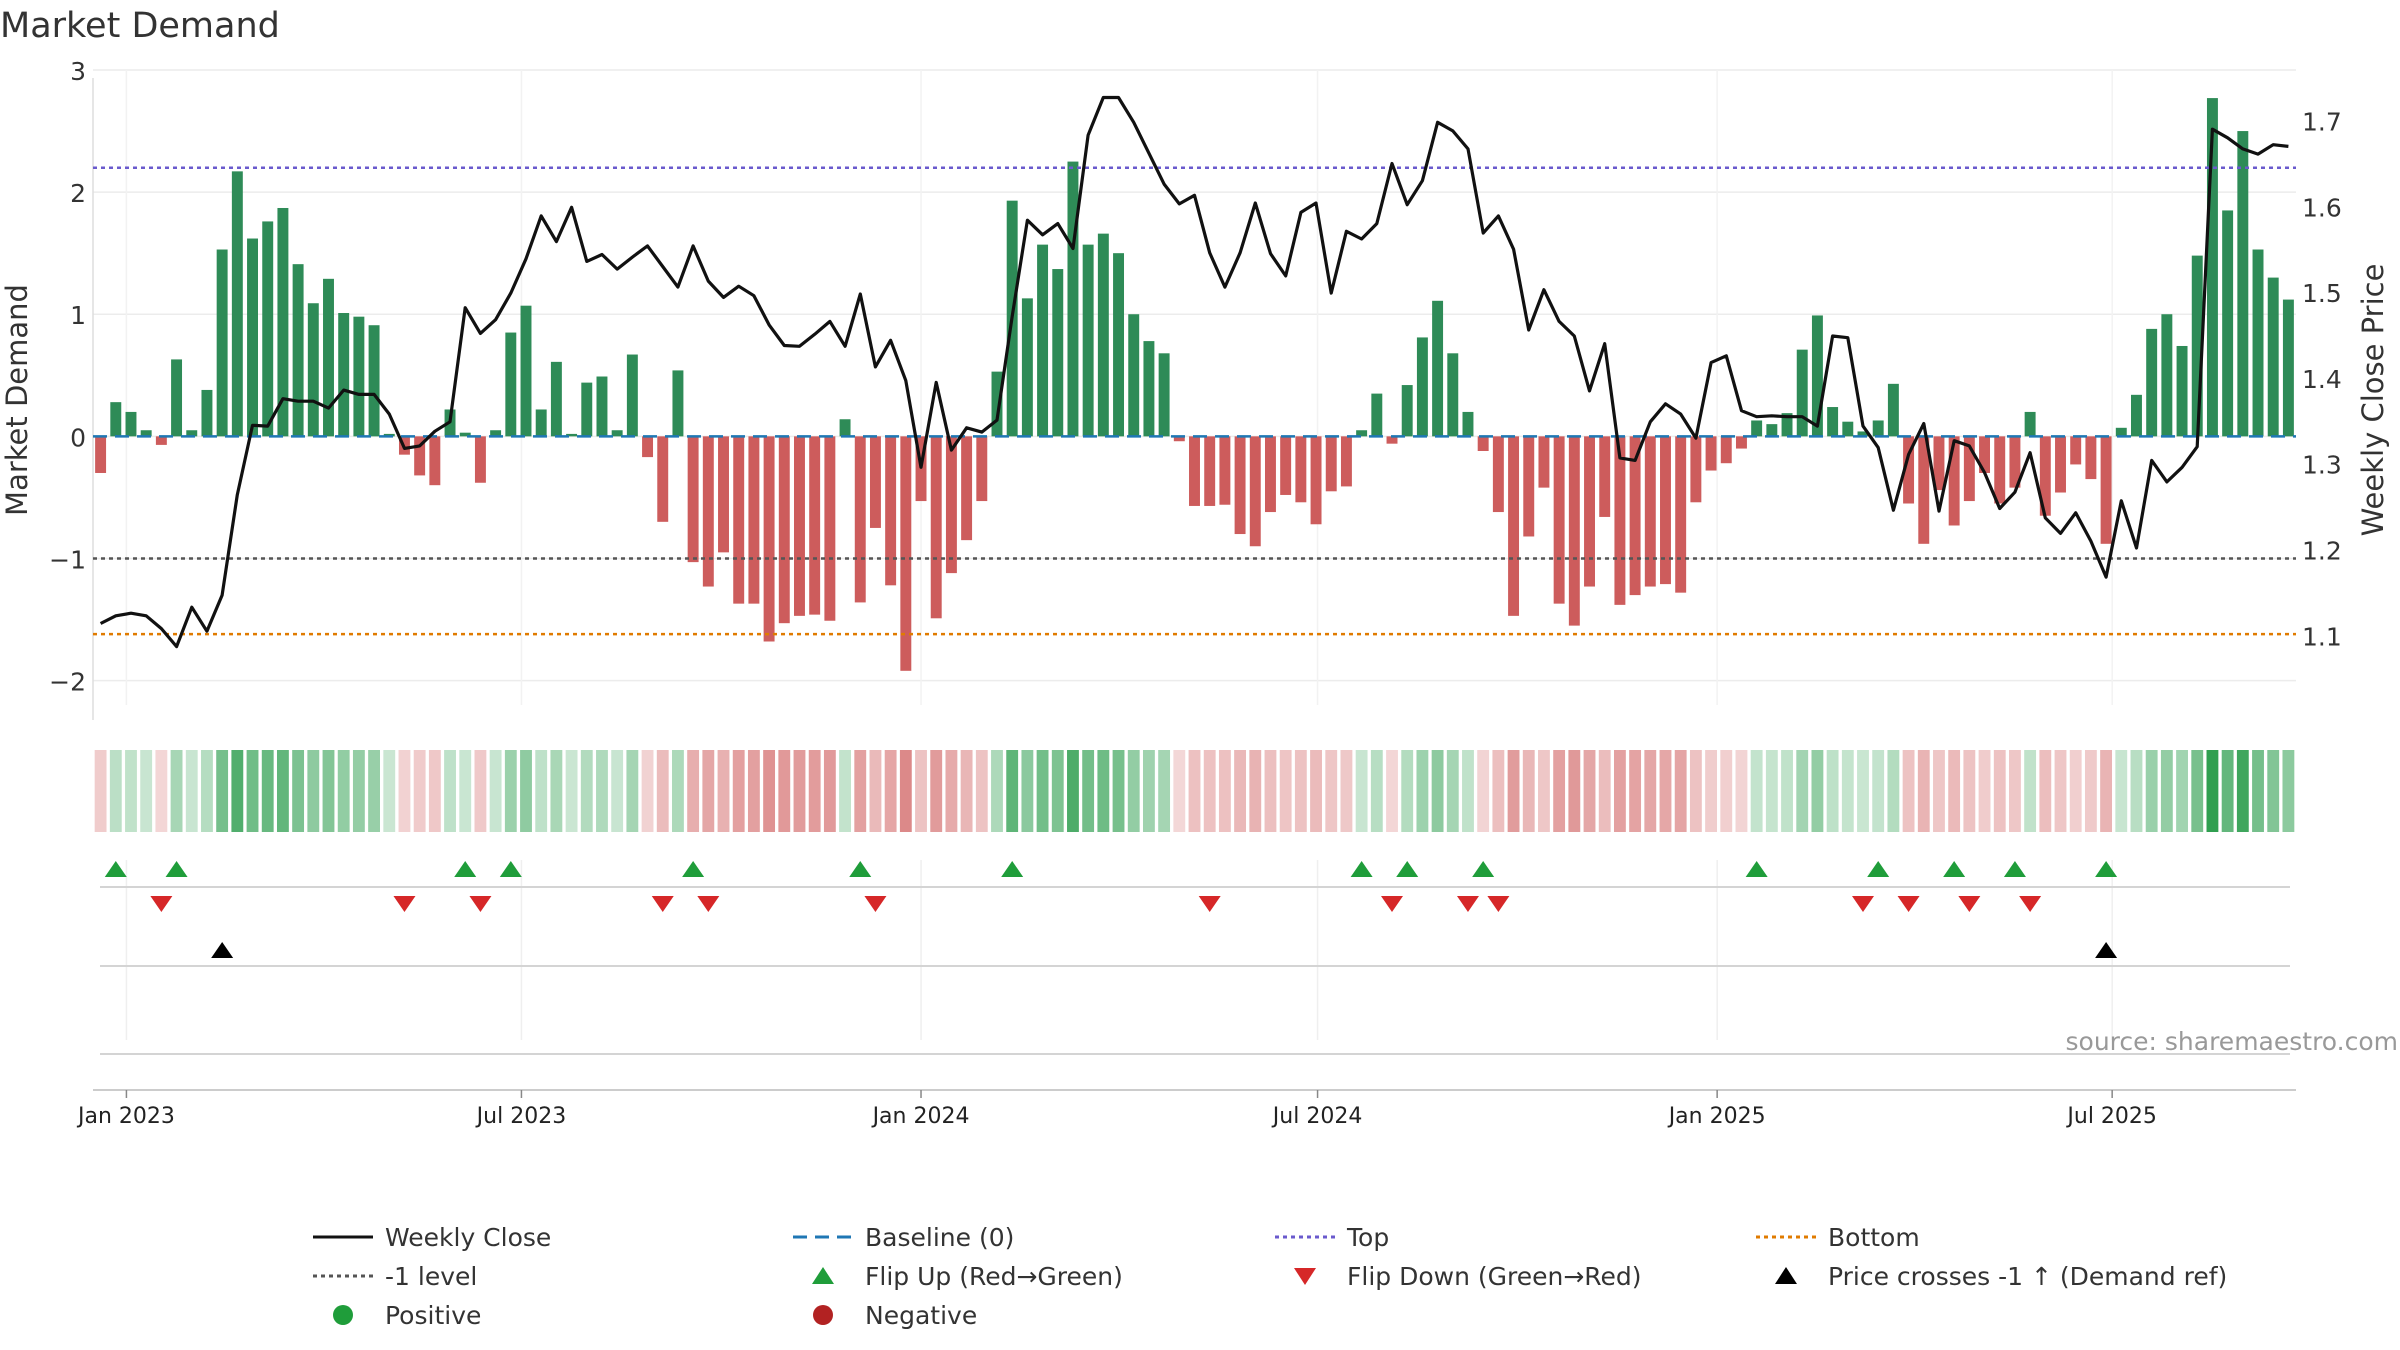  What do you see at coordinates (125, 1116) in the screenshot?
I see `x-tick-label: Jan 2023` at bounding box center [125, 1116].